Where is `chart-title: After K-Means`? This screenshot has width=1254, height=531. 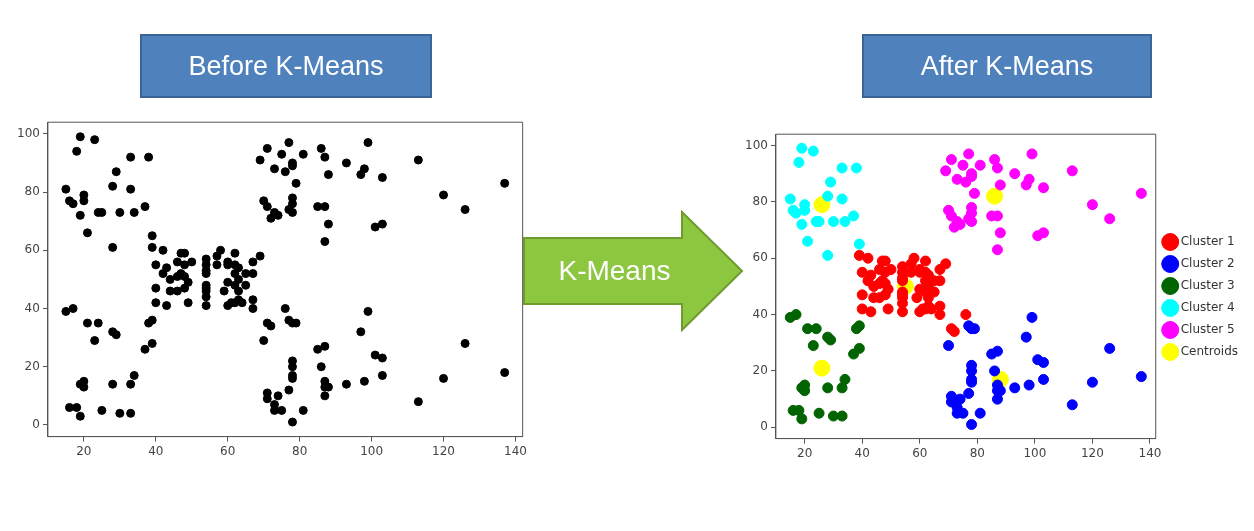 chart-title: After K-Means is located at coordinates (1007, 66).